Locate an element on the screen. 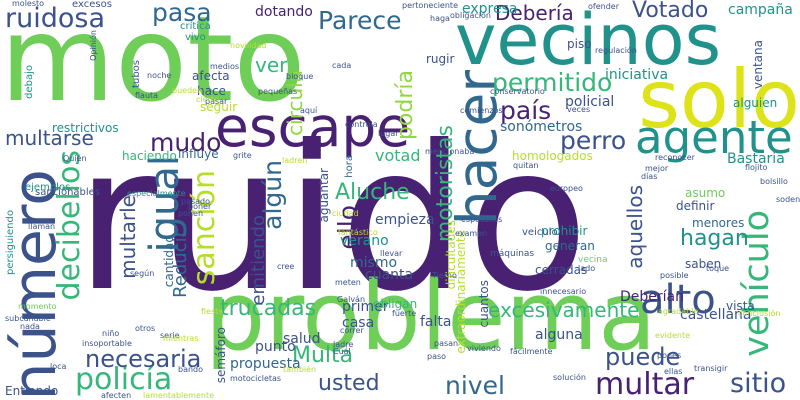  word-cloud-word: llaman is located at coordinates (42, 226).